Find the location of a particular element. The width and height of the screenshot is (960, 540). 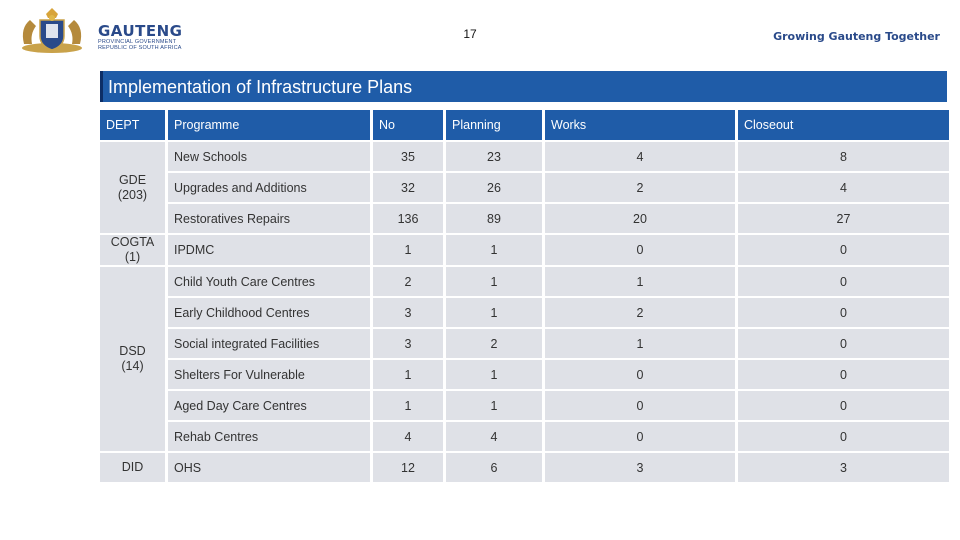

no-cell: 12 is located at coordinates (408, 467).